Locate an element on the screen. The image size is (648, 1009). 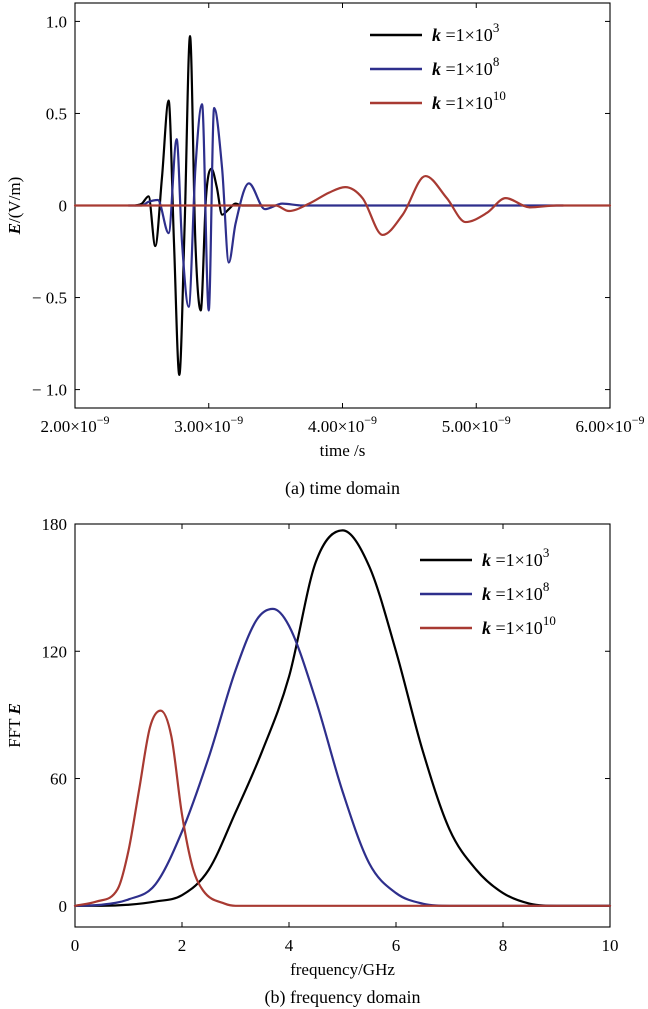
x-tick-label: 3.00×10⁻⁹ is located at coordinates (208, 424).